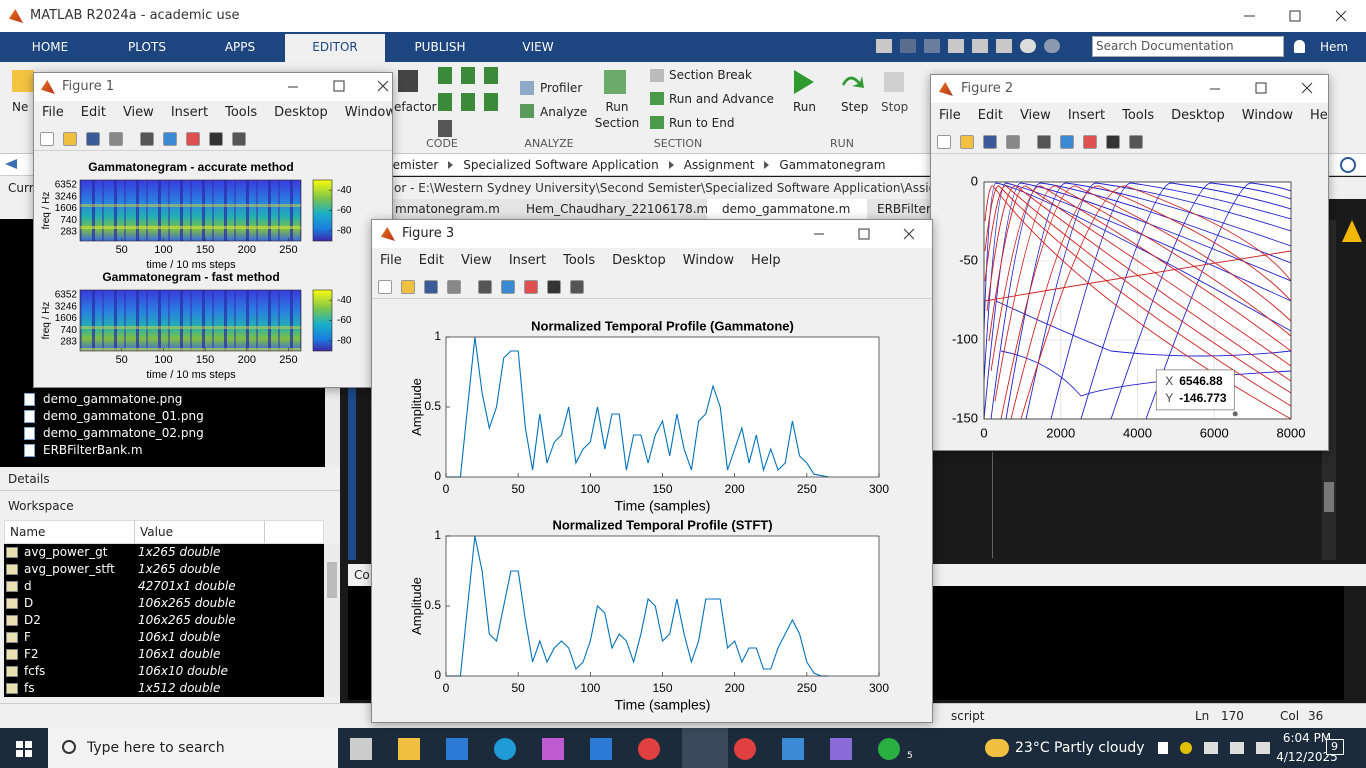 This screenshot has width=1366, height=768. I want to click on window-controls, so click(1298, 16).